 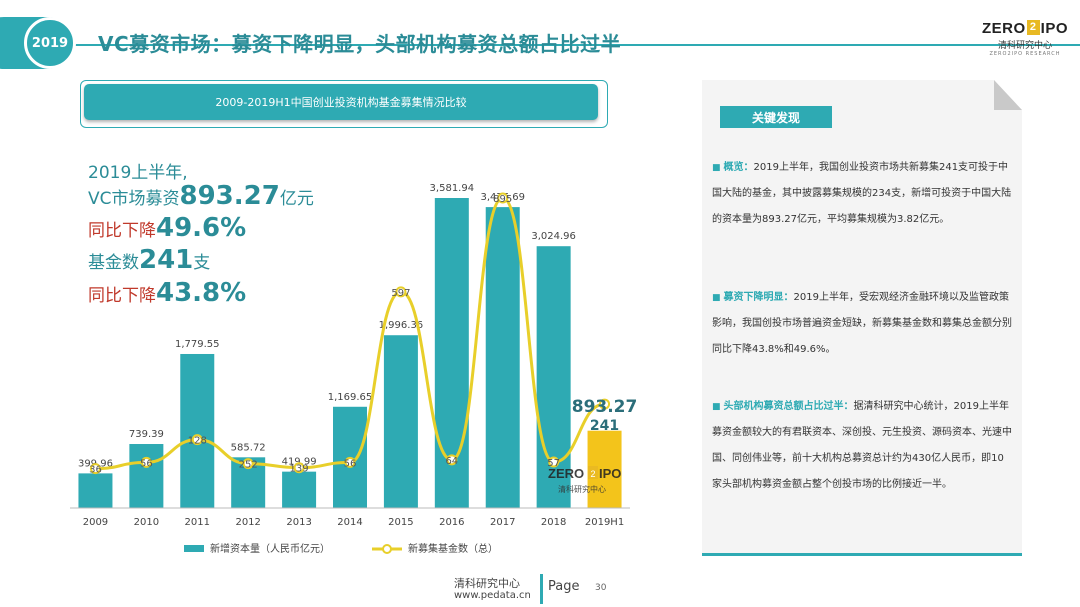 I want to click on bar-label-2011: 1,779.55, so click(x=197, y=344).